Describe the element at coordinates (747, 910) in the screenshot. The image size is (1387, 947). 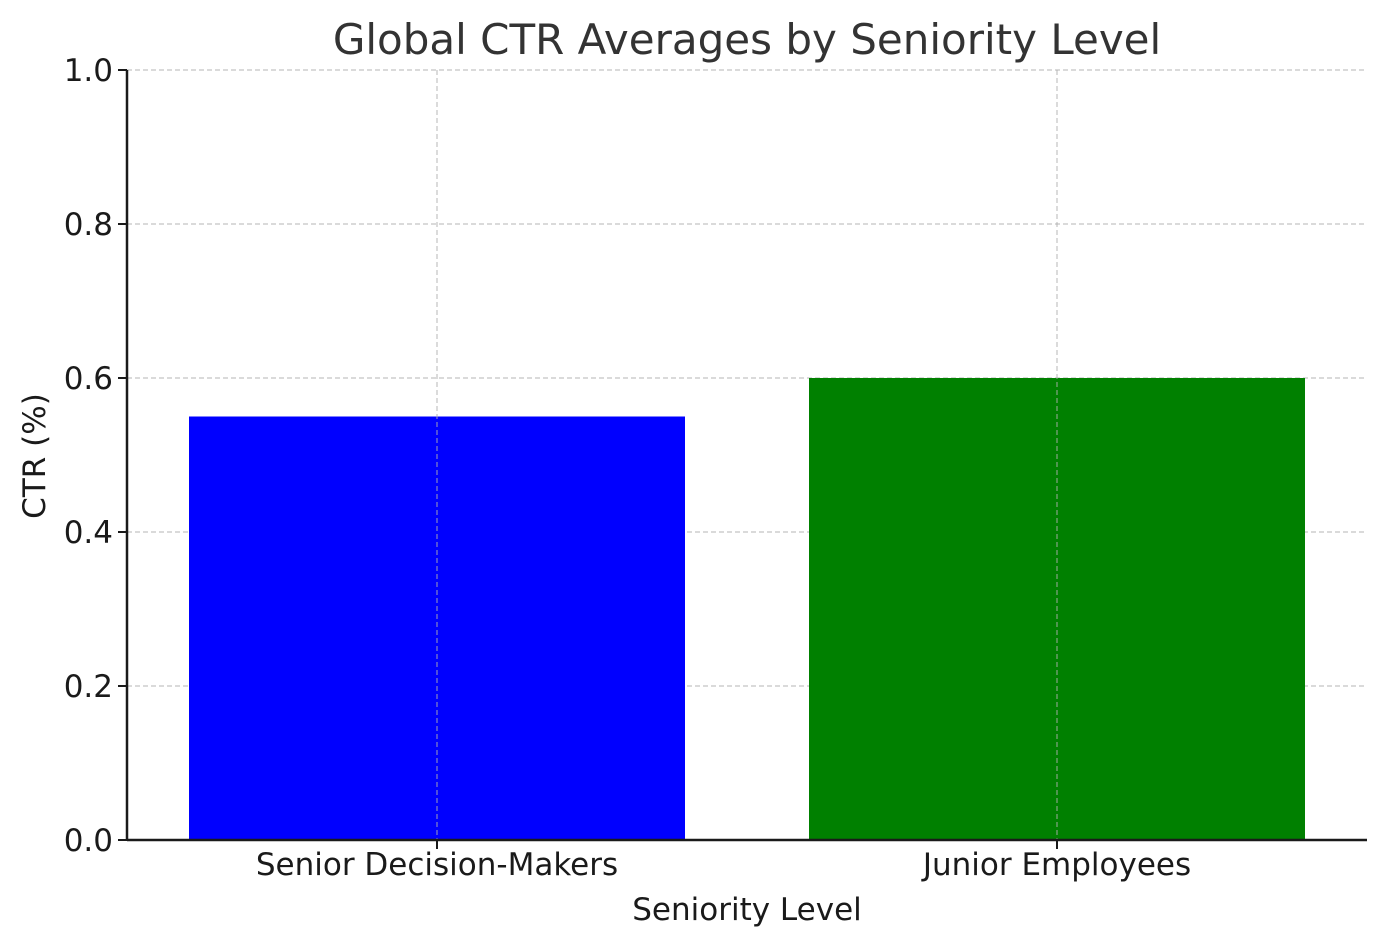
I see `x-axis-label: Seniority Level` at that location.